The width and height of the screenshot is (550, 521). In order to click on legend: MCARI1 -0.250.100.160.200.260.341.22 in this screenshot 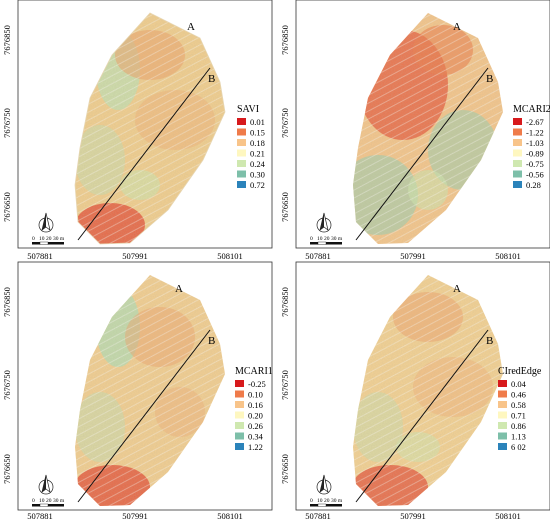, I will do `click(254, 409)`.